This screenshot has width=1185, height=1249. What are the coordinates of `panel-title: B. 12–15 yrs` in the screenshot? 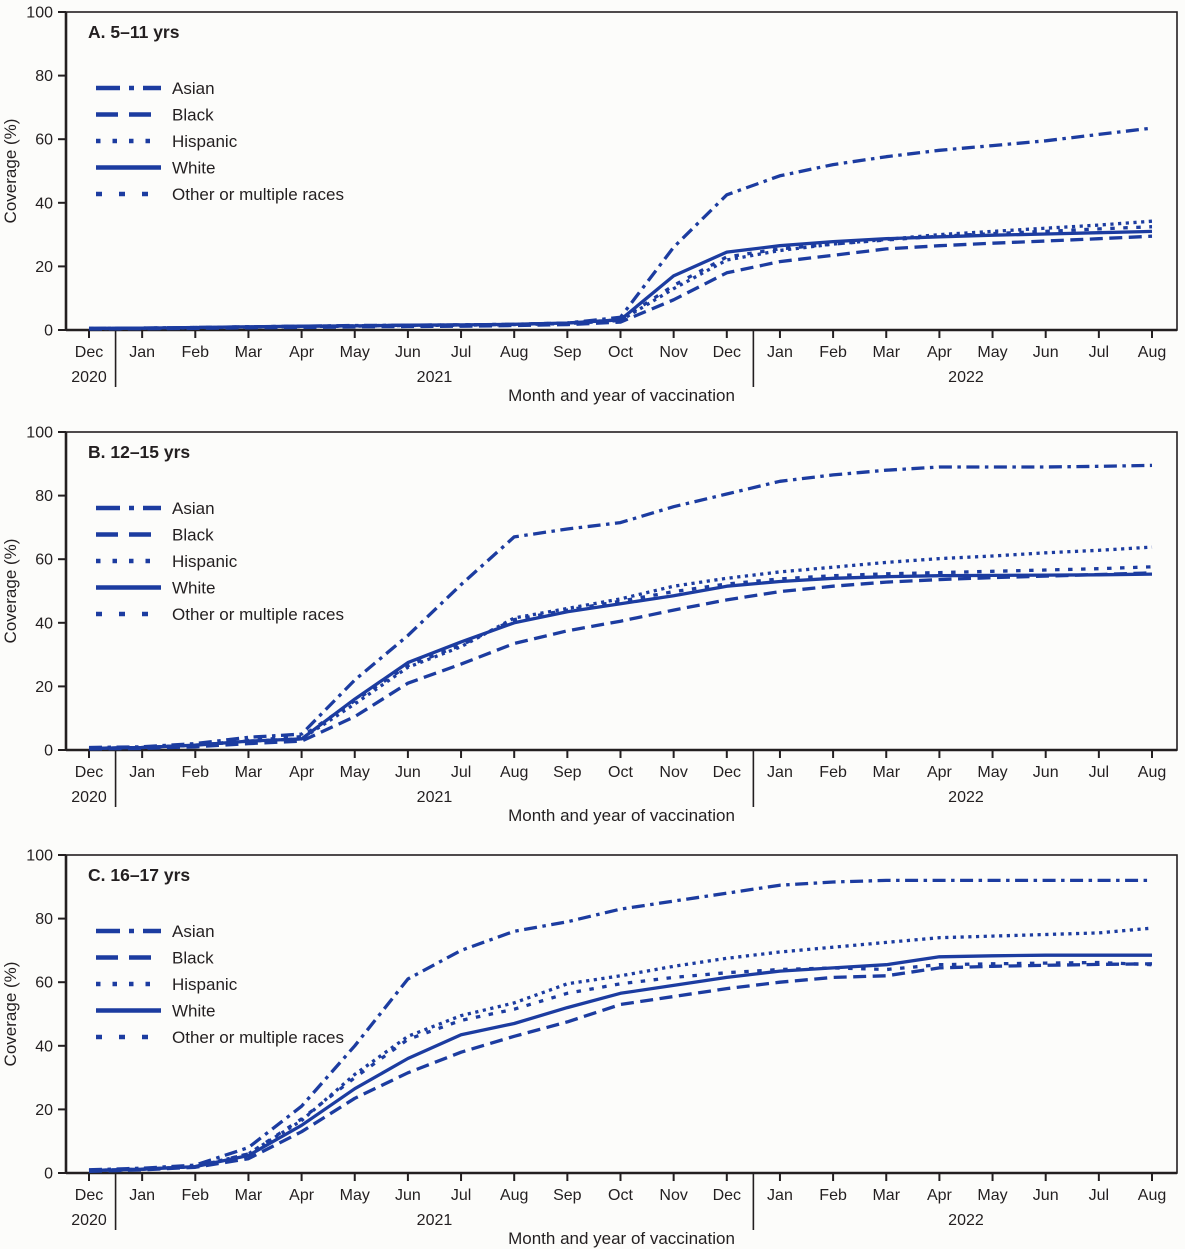 It's located at (139, 452).